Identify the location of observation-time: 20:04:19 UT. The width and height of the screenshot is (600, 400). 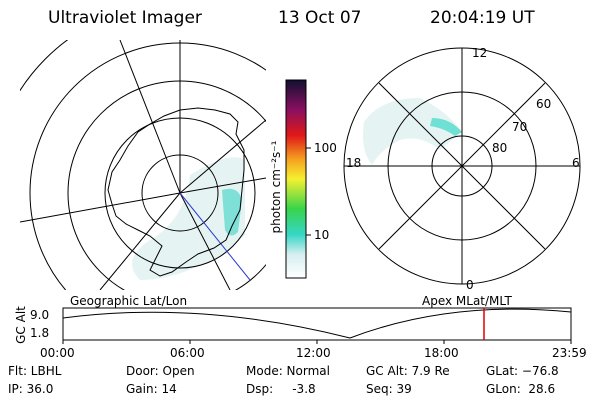
(482, 18).